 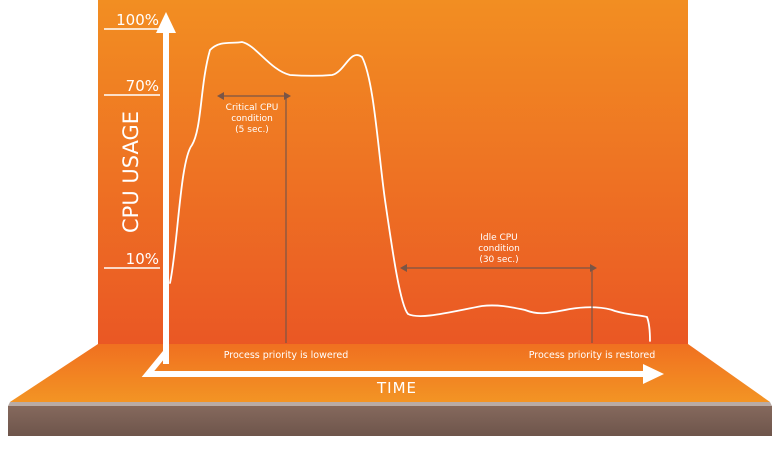 I want to click on tick-label-10: 10%, so click(x=142, y=259).